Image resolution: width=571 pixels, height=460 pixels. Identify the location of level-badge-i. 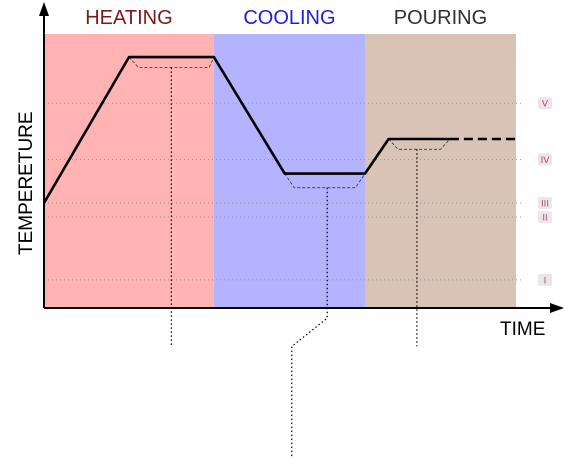
(545, 279).